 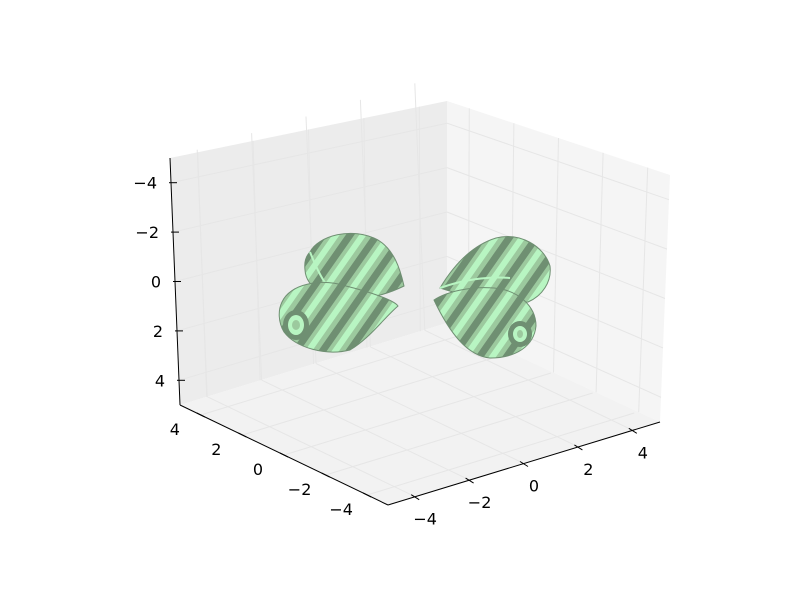 What do you see at coordinates (147, 232) in the screenshot?
I see `z-tick-label: −2` at bounding box center [147, 232].